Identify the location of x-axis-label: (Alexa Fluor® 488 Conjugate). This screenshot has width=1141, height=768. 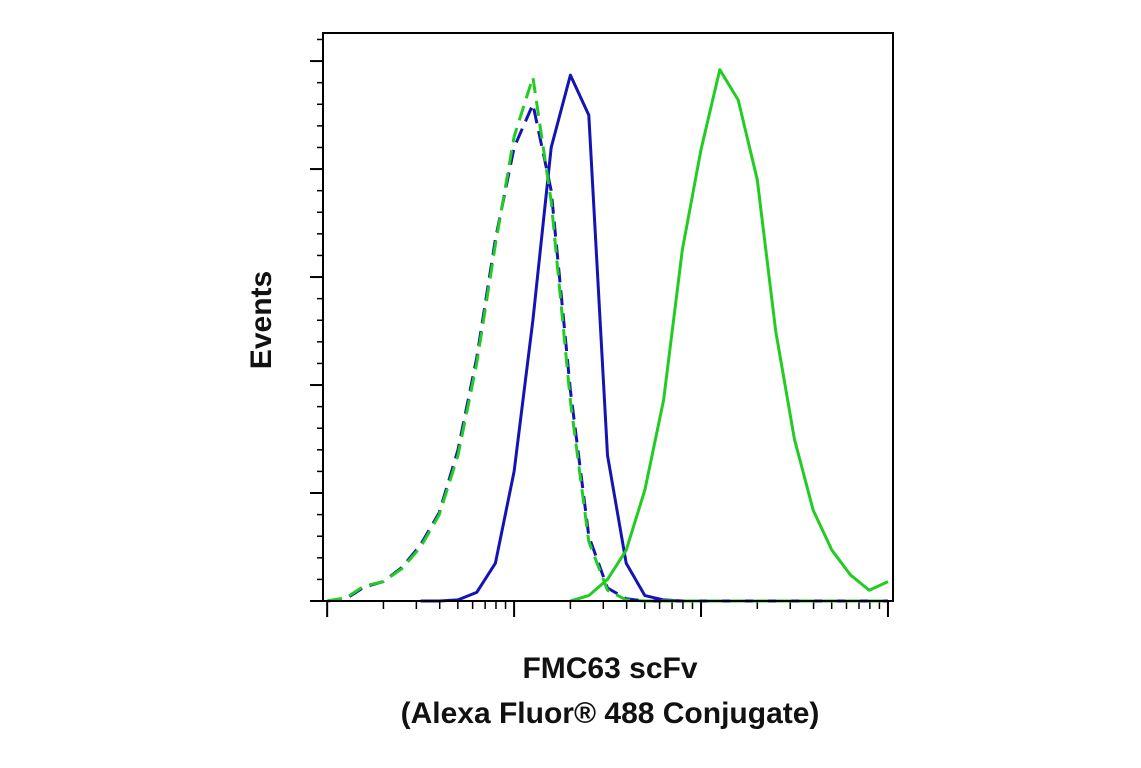
(610, 713).